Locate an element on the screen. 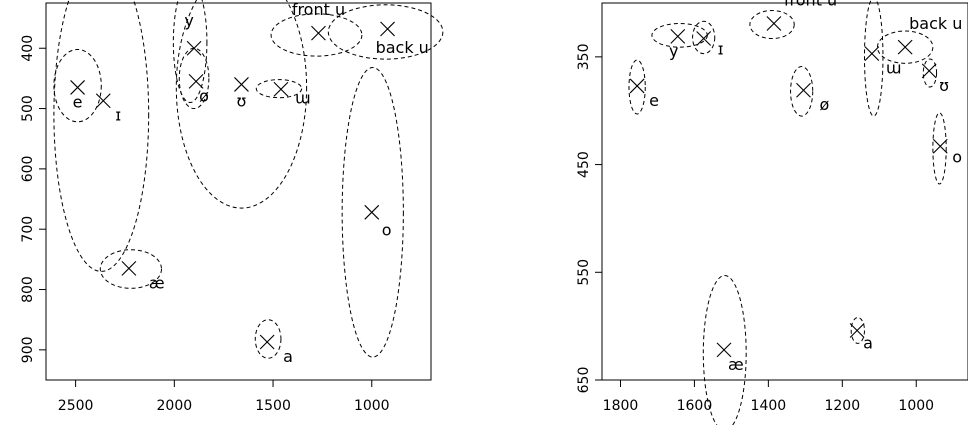  x-tick-label: 1200 is located at coordinates (842, 406).